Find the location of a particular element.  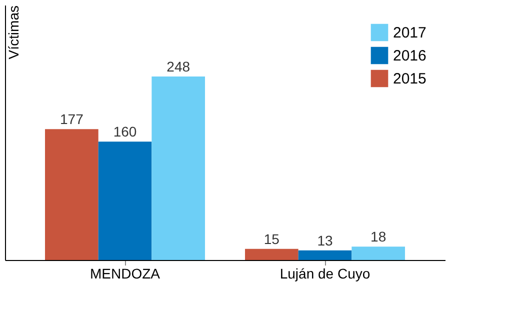

data-label: 13 is located at coordinates (325, 240).